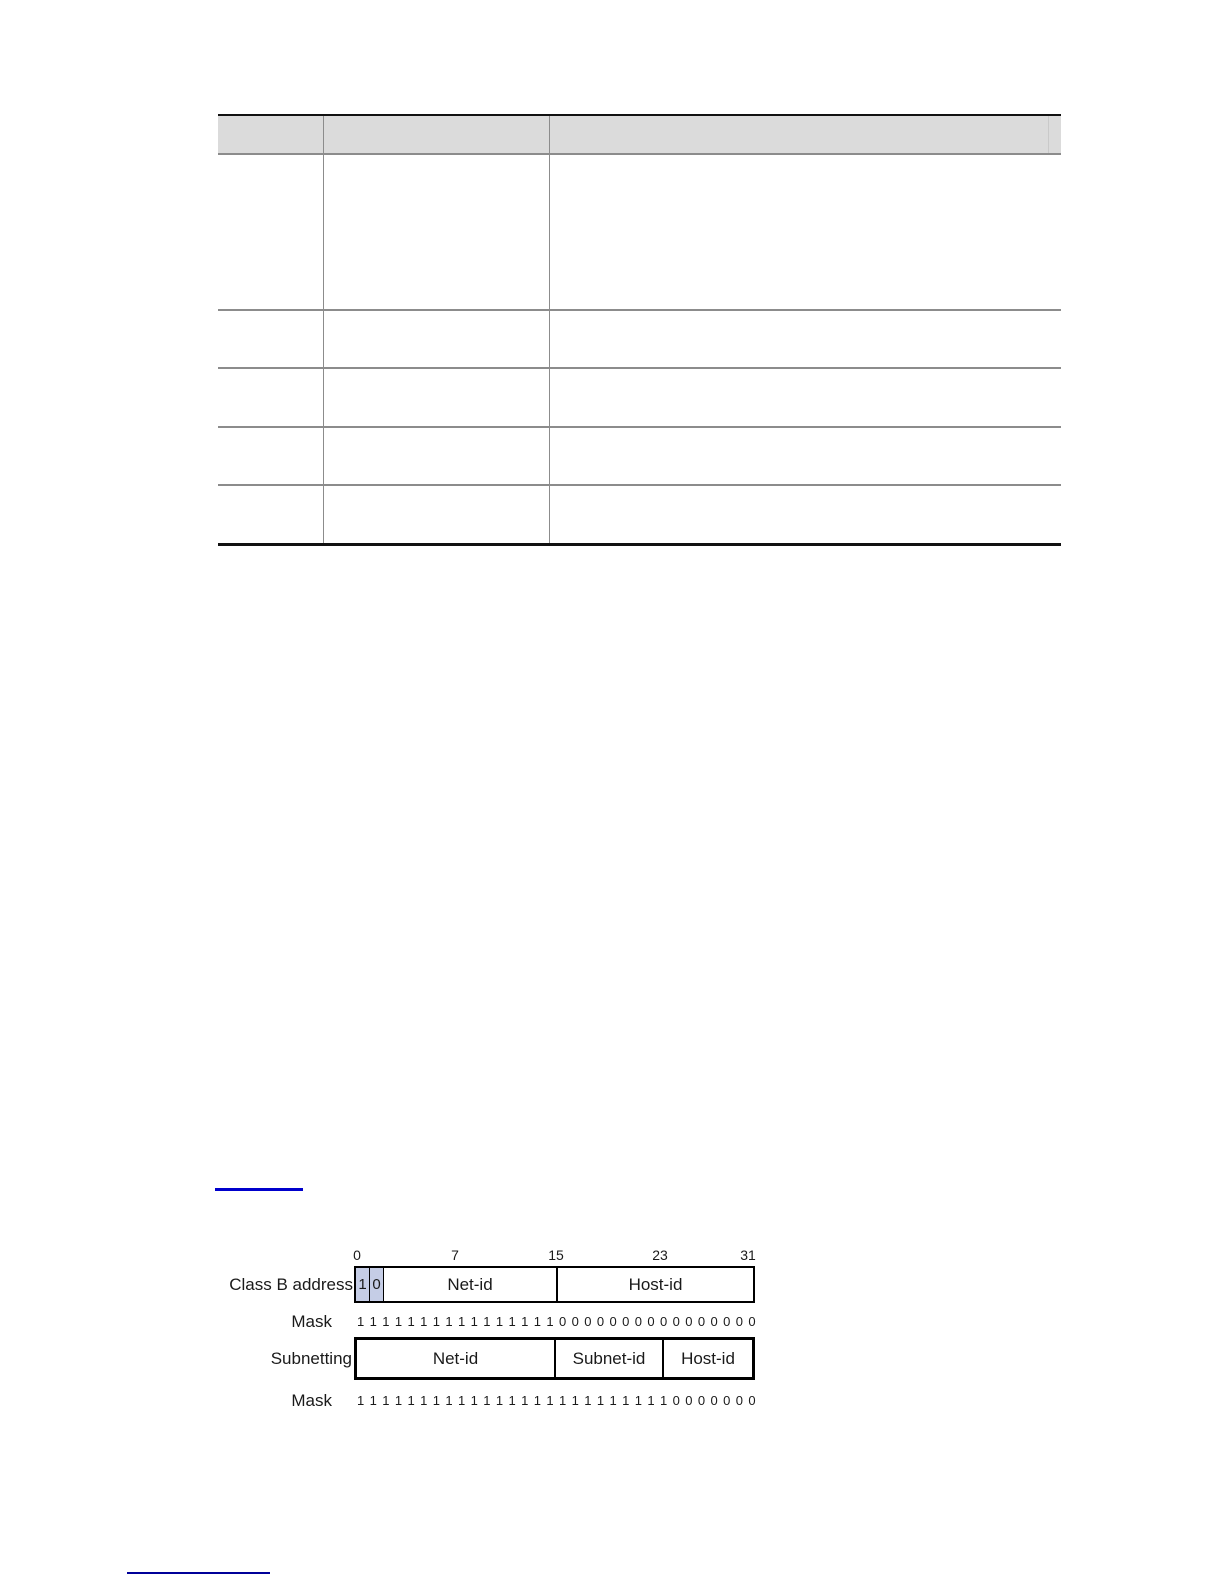 Image resolution: width=1224 pixels, height=1584 pixels. What do you see at coordinates (291, 1284) in the screenshot?
I see `class-b-address-label: Class B address` at bounding box center [291, 1284].